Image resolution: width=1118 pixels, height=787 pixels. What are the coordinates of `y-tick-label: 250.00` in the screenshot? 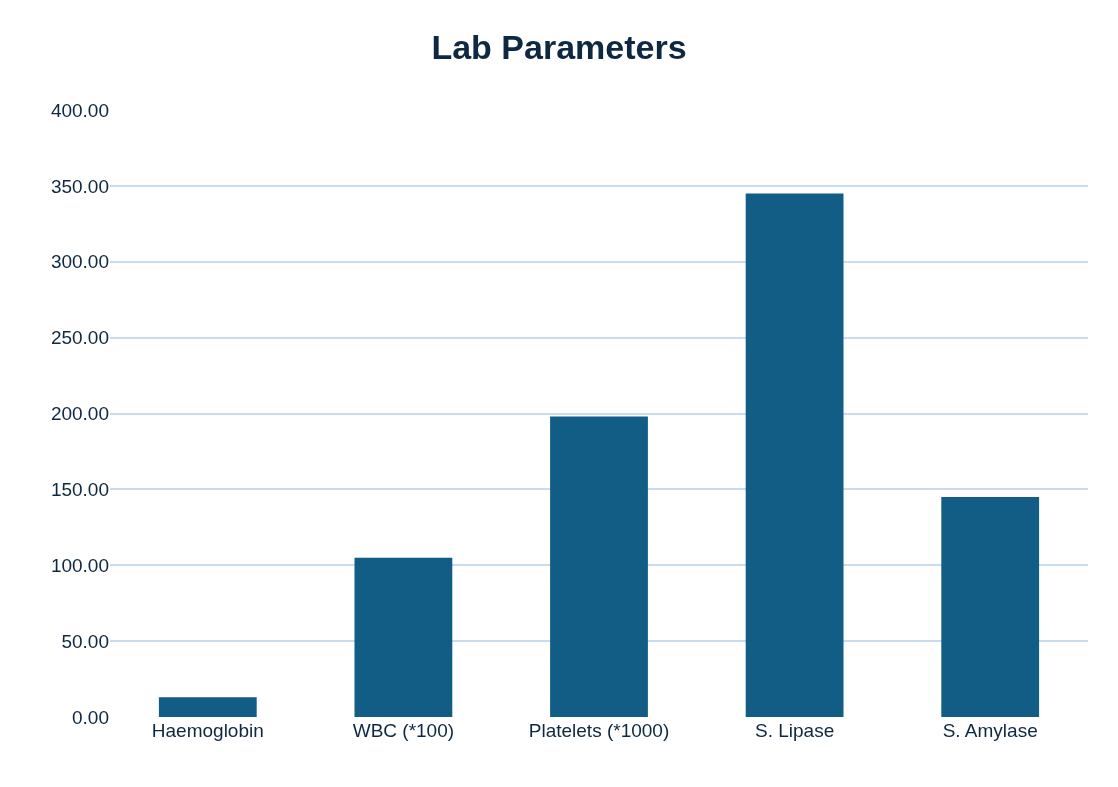 It's located at (79, 338).